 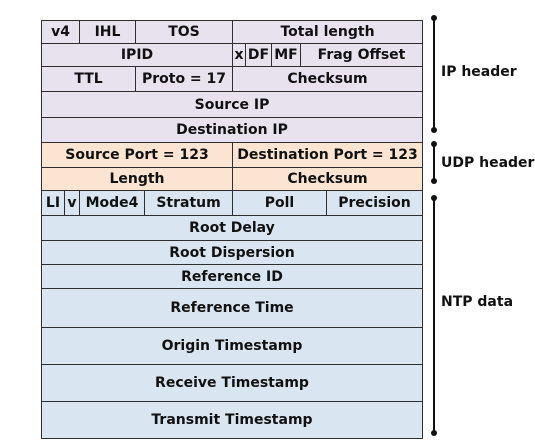 What do you see at coordinates (327, 32) in the screenshot?
I see `ip-total-length-field: Total length` at bounding box center [327, 32].